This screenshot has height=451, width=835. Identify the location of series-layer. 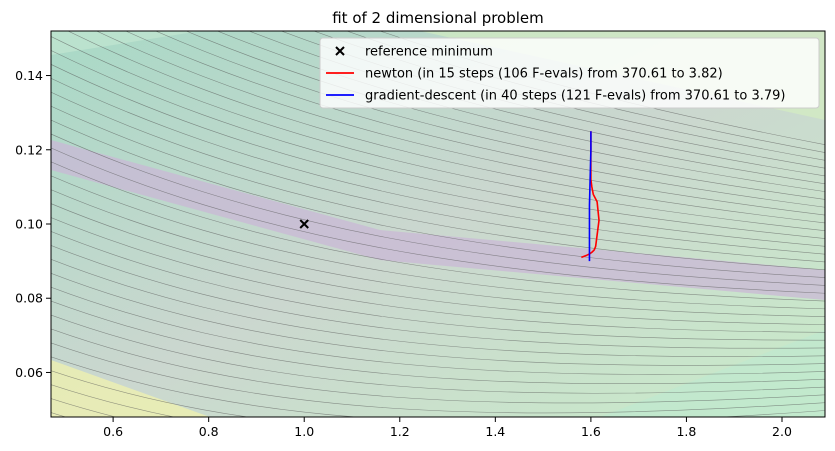
(590, 196).